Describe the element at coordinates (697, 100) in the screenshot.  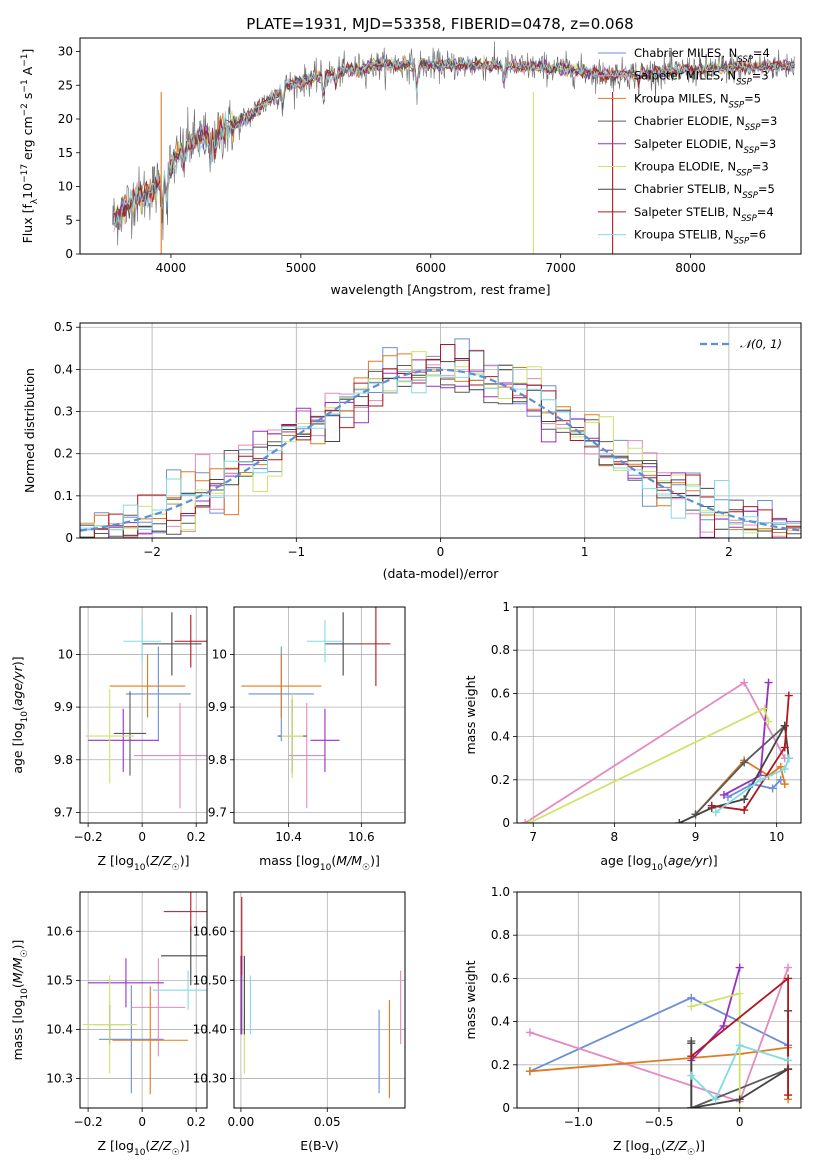
I see `legend-label-km: Kroupa MILES, NSSP=5` at that location.